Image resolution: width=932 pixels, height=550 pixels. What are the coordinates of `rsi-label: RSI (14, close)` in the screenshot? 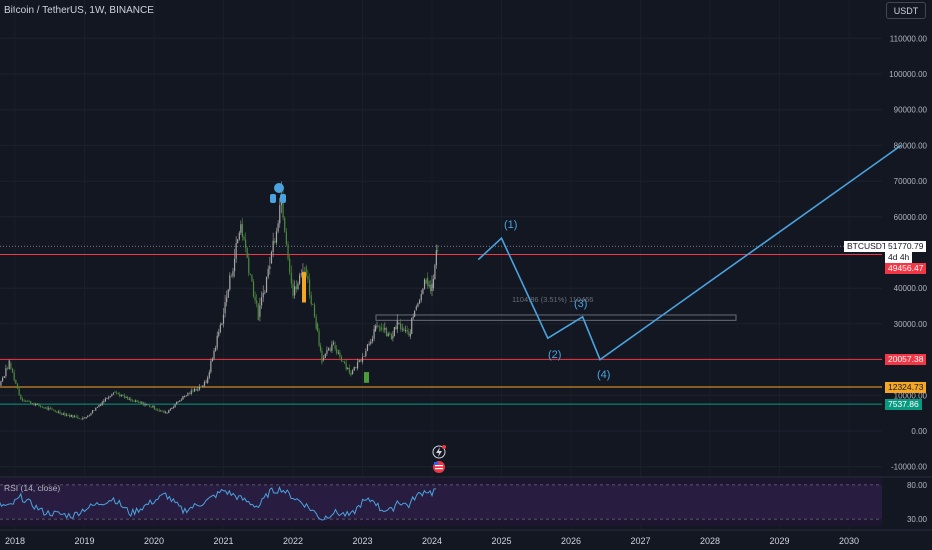 It's located at (32, 488).